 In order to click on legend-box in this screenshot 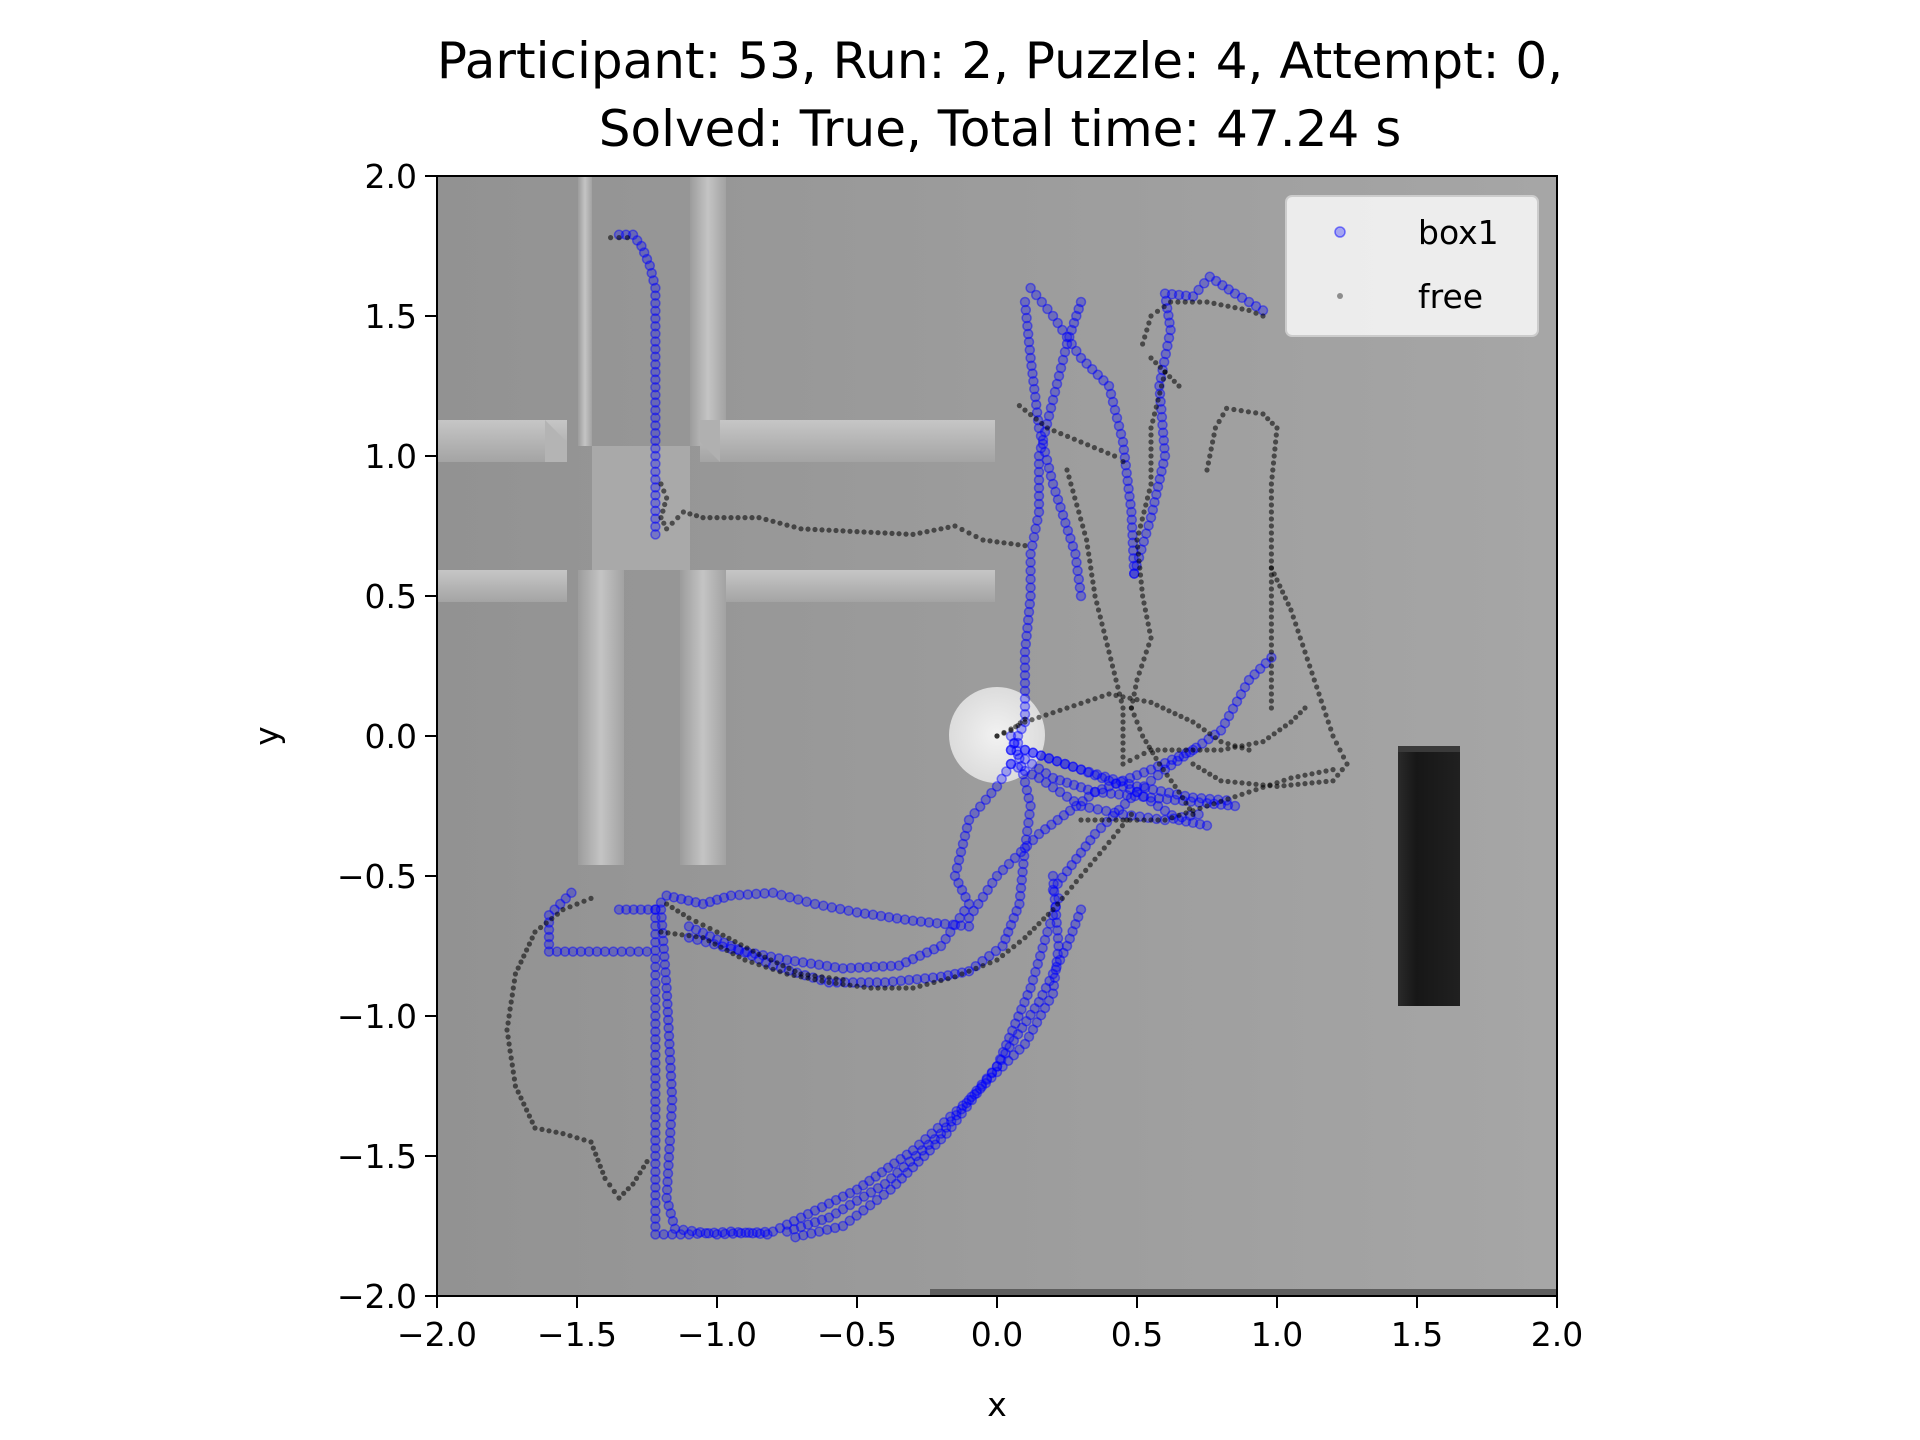, I will do `click(1412, 266)`.